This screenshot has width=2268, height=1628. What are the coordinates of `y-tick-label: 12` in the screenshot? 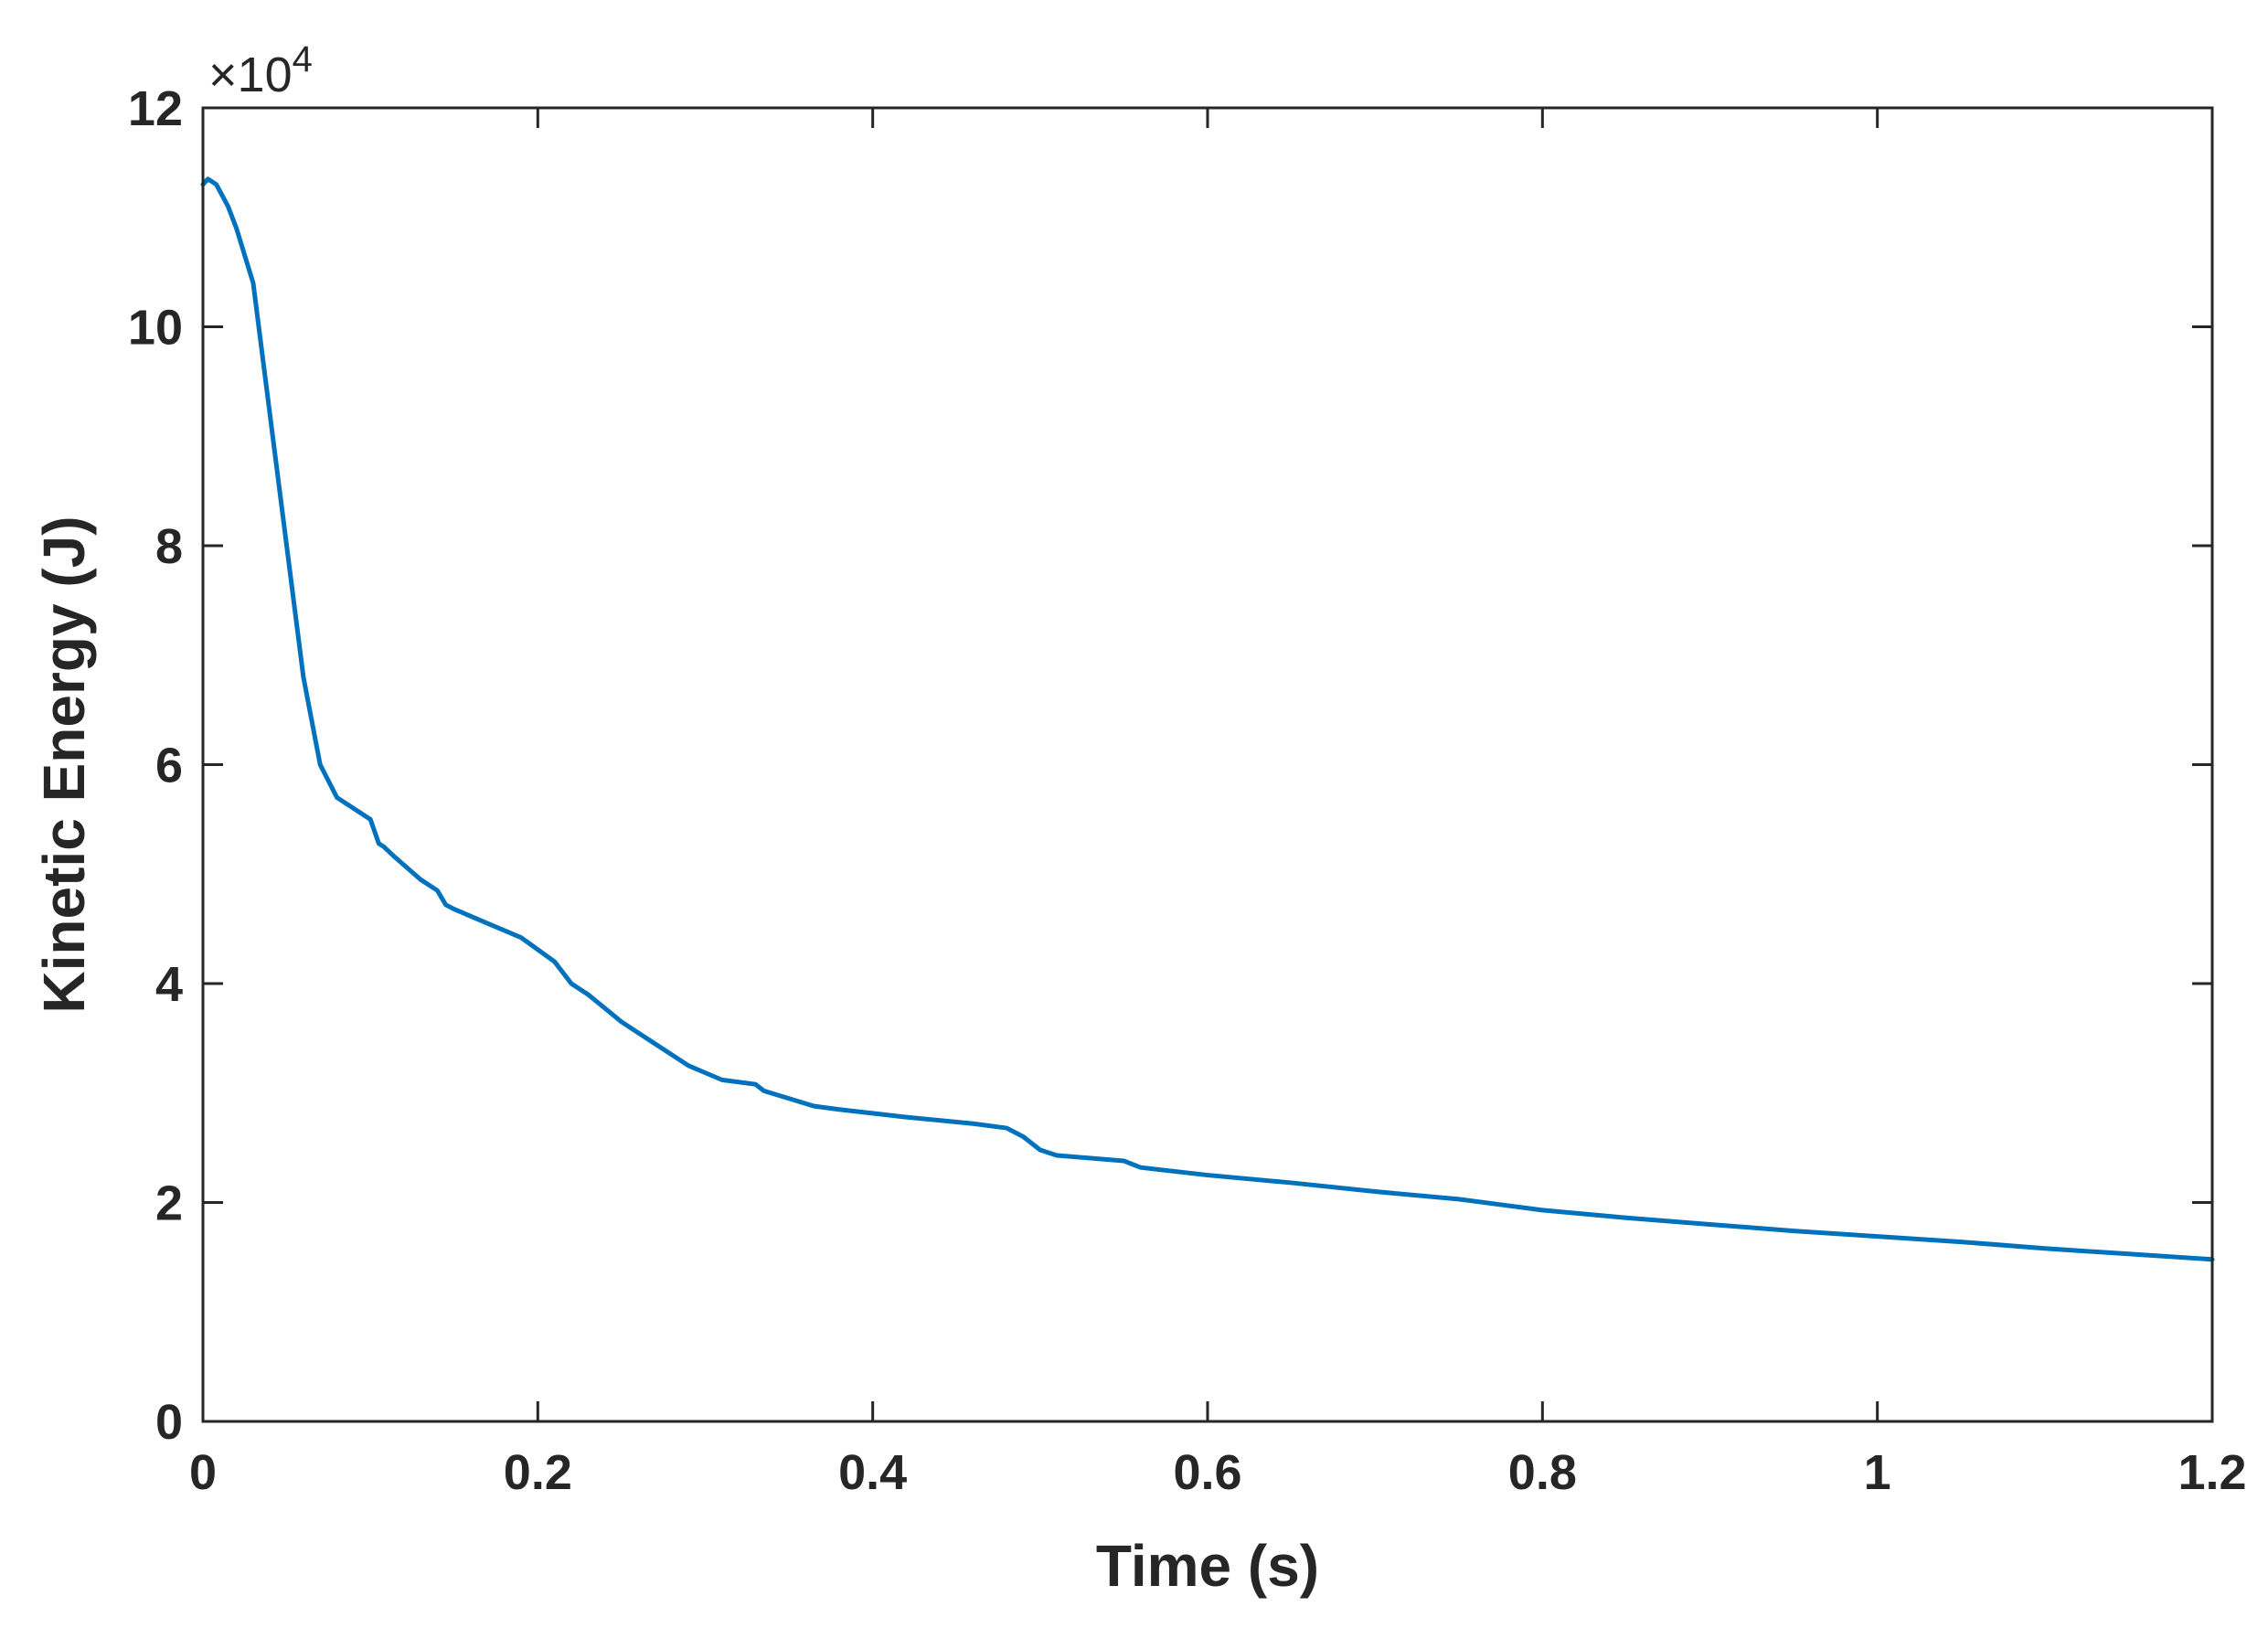 It's located at (155, 108).